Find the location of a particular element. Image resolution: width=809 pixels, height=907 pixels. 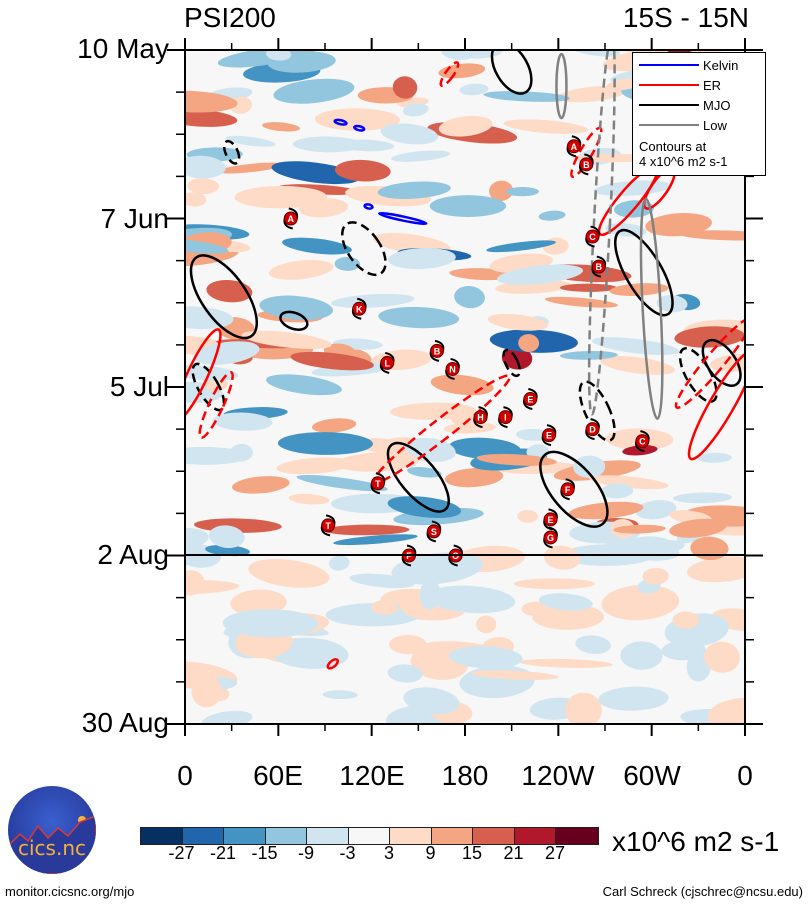

x-tick-label-120e: 120E is located at coordinates (372, 775).